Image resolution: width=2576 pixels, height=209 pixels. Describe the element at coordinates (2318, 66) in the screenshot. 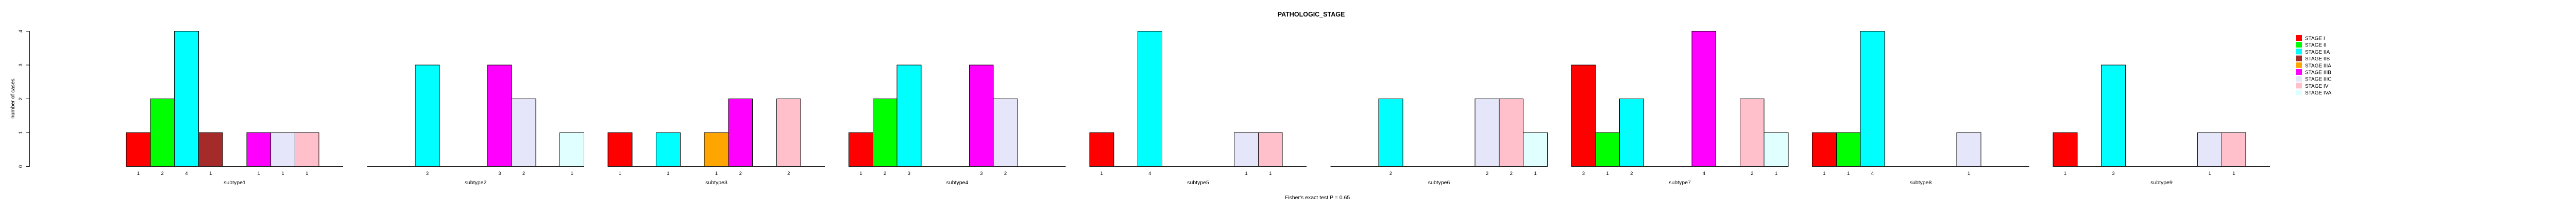

I see `legend-label-stage-iiia: STAGE IIIA` at that location.